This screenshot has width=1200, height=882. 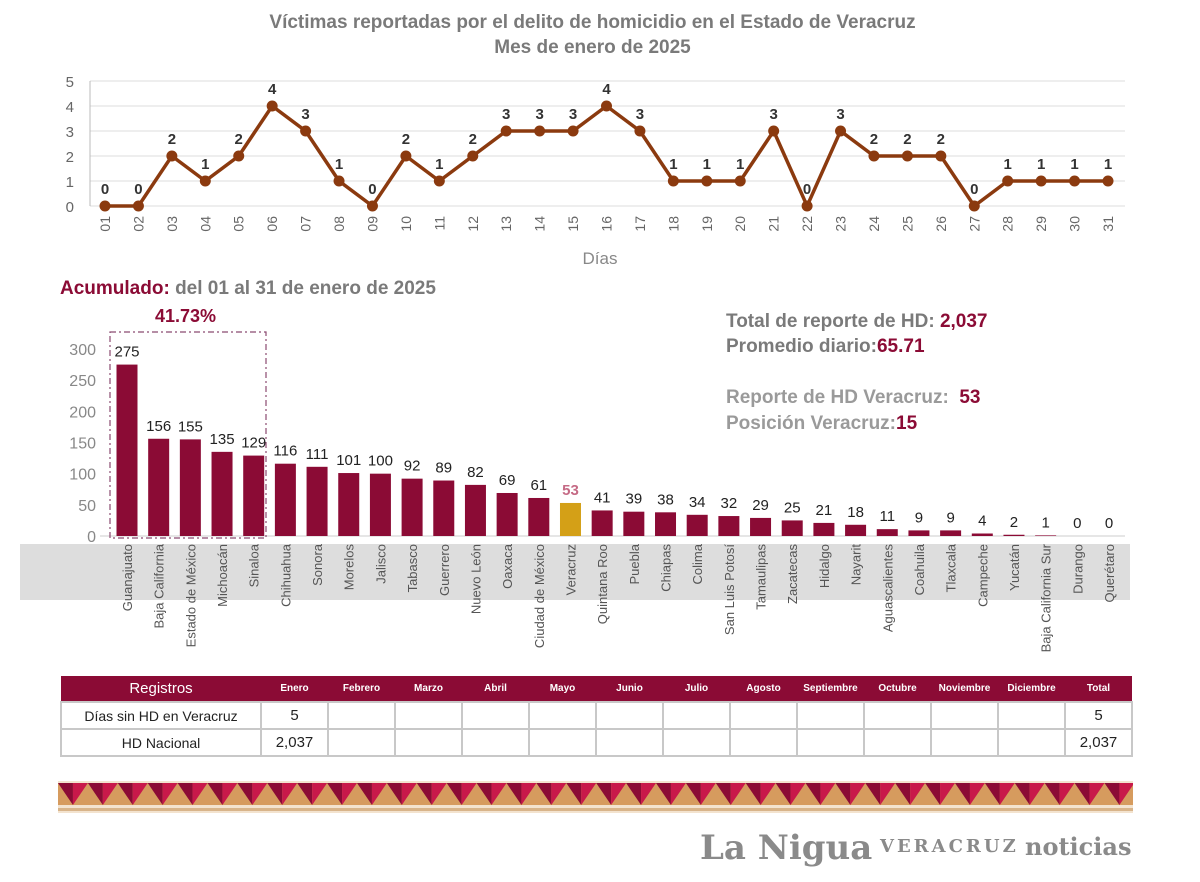 I want to click on x-tick-label: 04, so click(x=205, y=224).